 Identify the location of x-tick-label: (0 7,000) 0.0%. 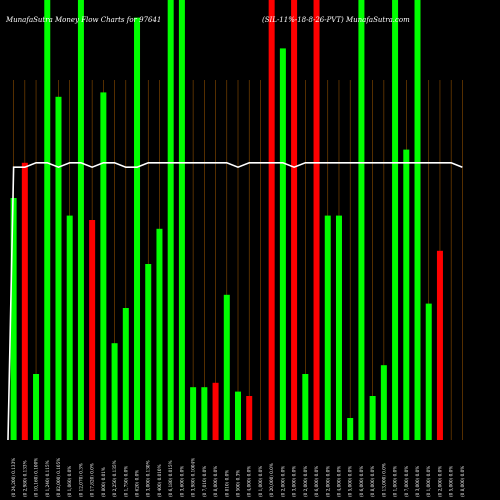
(406, 481).